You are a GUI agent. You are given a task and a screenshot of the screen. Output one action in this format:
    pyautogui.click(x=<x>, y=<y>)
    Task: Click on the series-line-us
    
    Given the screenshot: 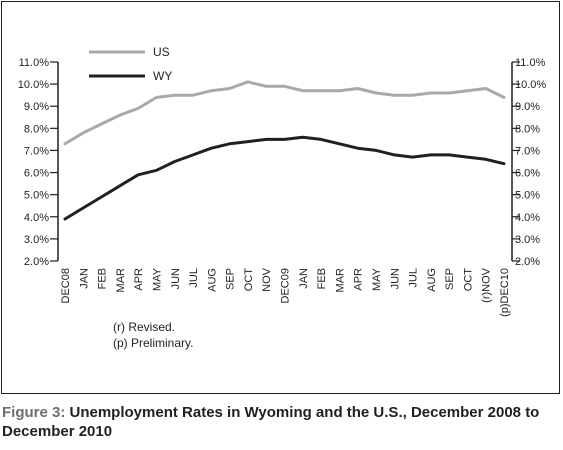 What is the action you would take?
    pyautogui.click(x=284, y=113)
    